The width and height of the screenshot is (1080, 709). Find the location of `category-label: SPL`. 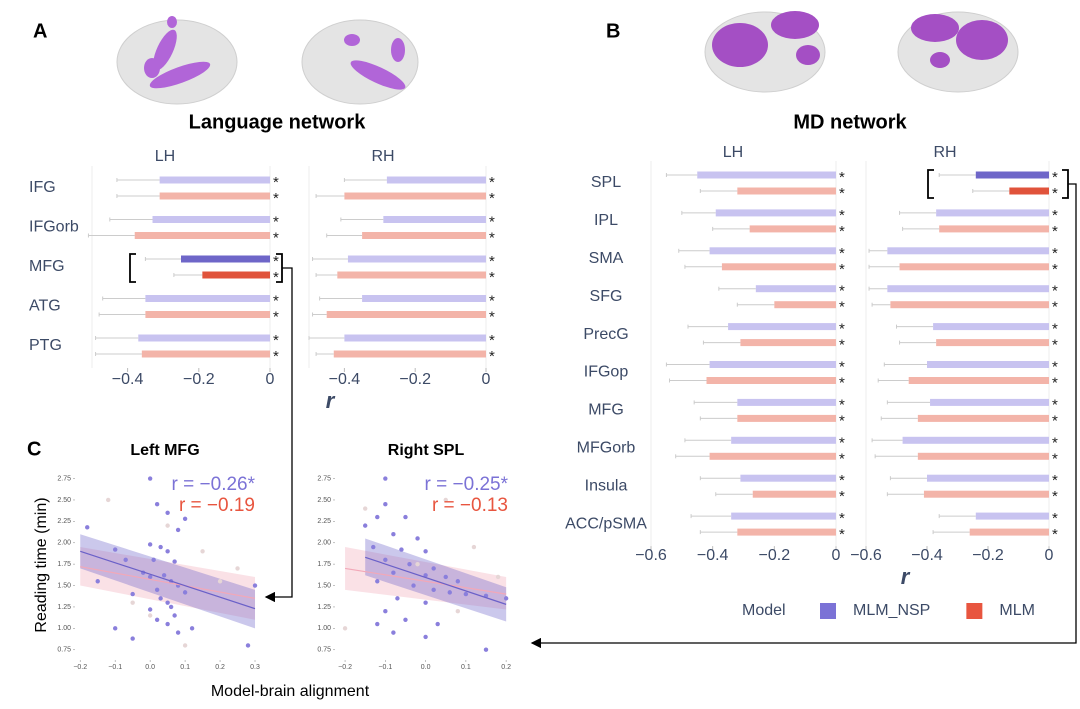

category-label: SPL is located at coordinates (606, 182).